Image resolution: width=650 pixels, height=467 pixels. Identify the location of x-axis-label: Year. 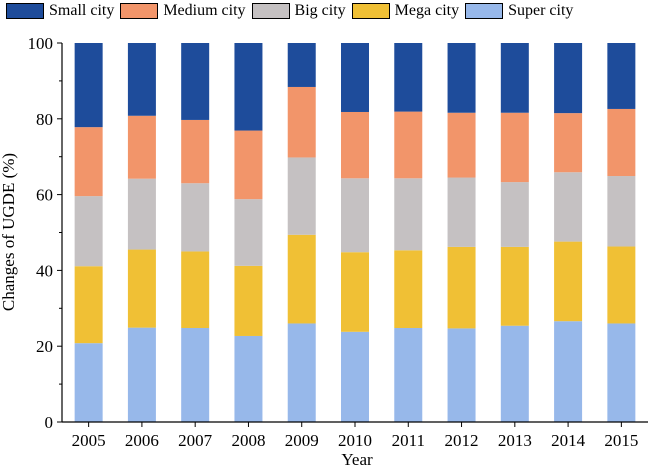
(357, 458).